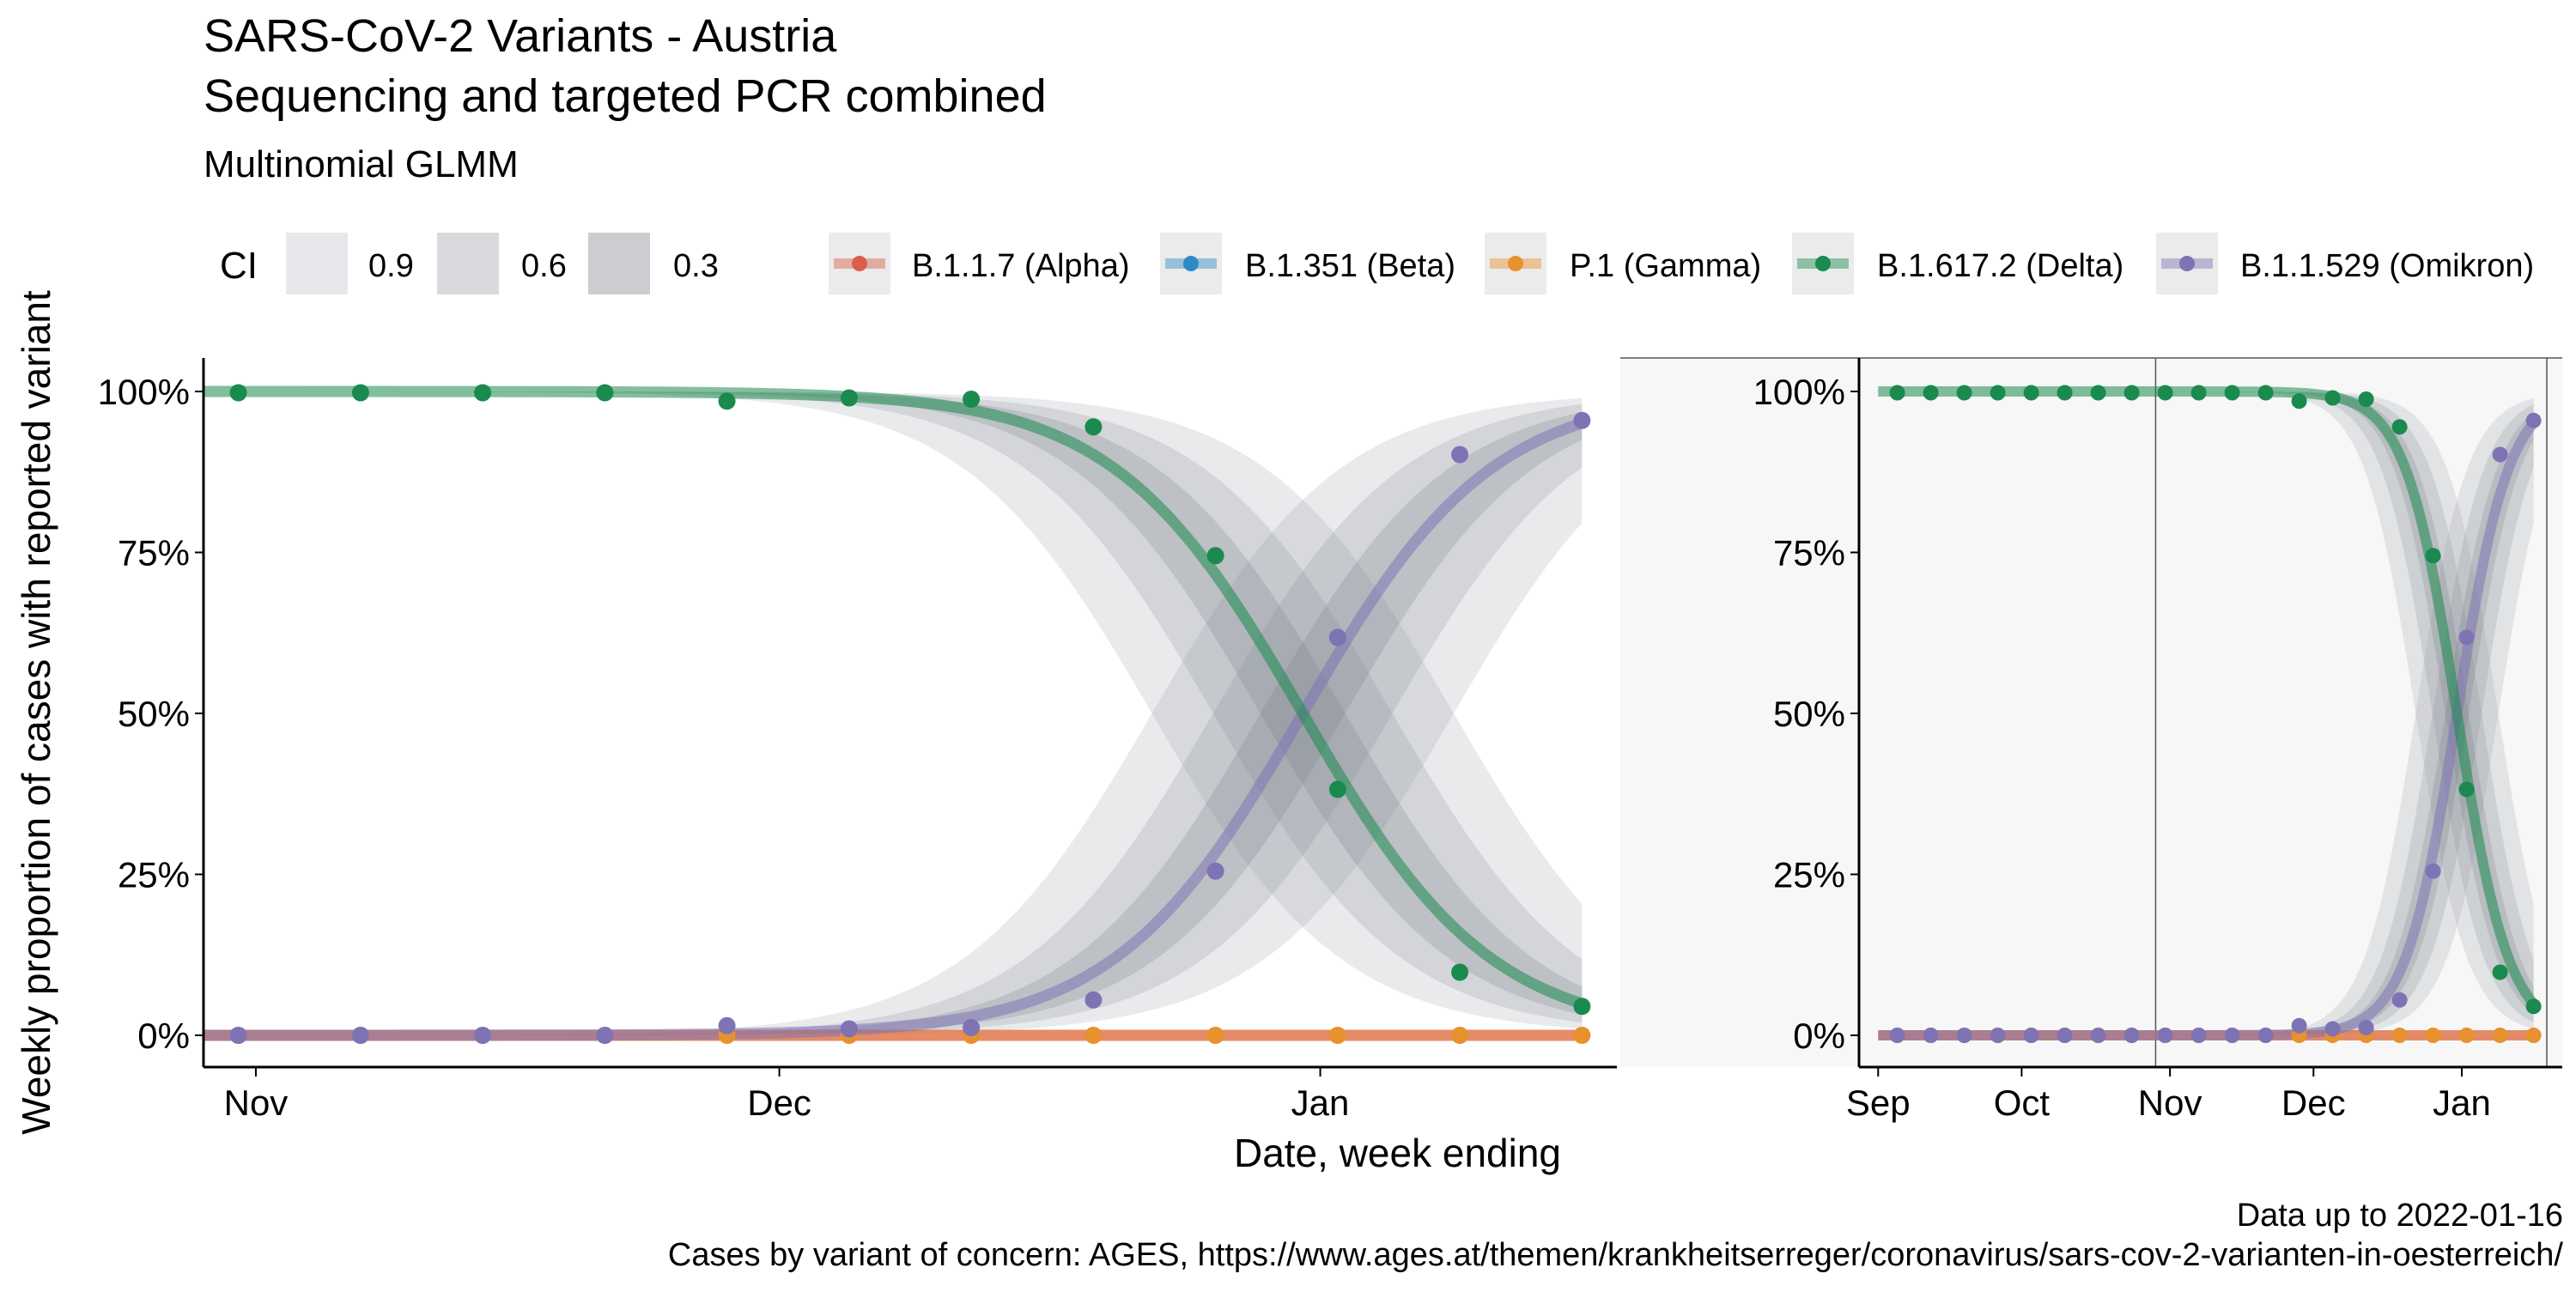 The image size is (2576, 1292). Describe the element at coordinates (154, 553) in the screenshot. I see `y-tick-label-main-3: 75%` at that location.